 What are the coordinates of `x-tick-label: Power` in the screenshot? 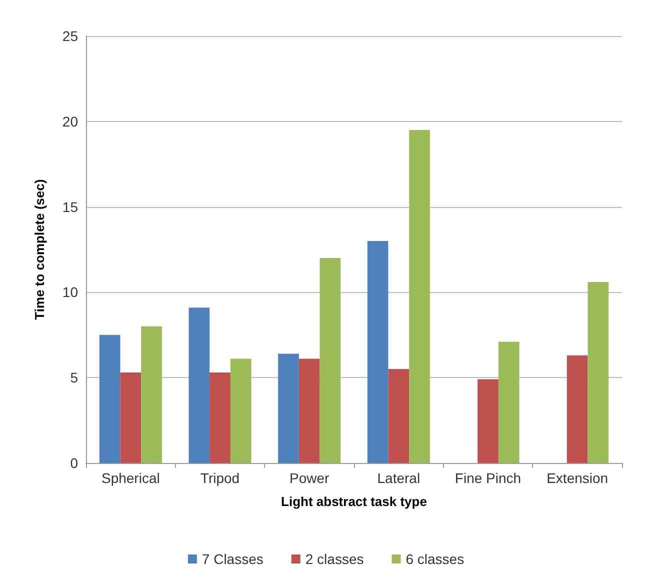 It's located at (309, 478).